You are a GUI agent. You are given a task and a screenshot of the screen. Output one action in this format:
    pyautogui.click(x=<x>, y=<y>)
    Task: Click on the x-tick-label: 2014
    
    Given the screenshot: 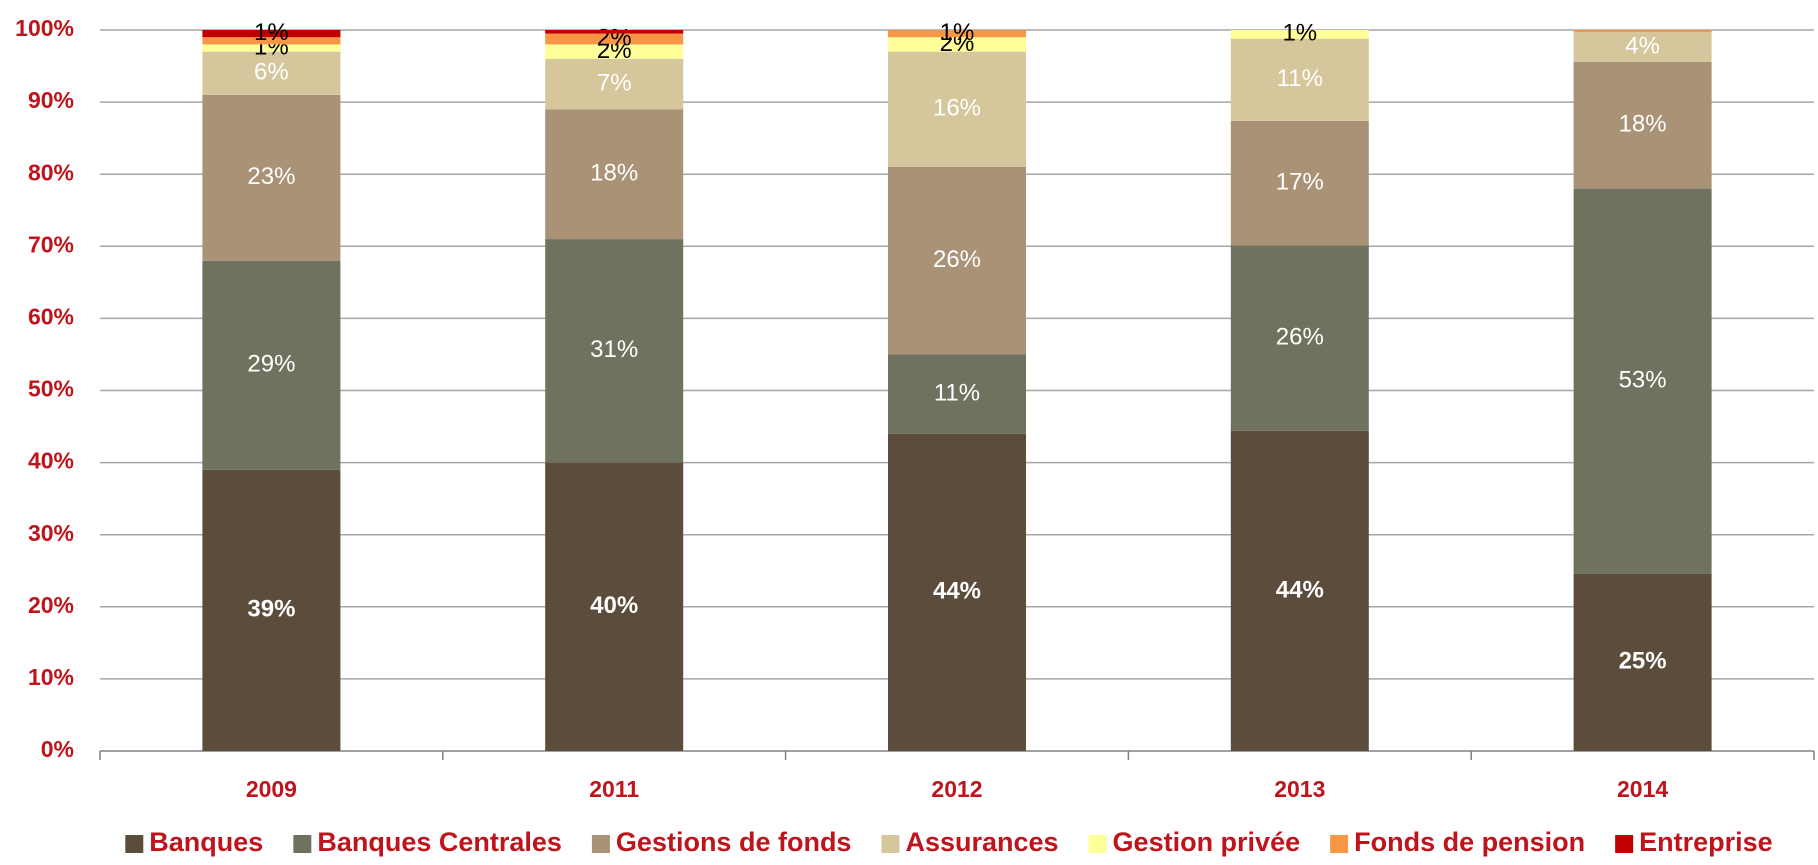 What is the action you would take?
    pyautogui.click(x=1642, y=789)
    